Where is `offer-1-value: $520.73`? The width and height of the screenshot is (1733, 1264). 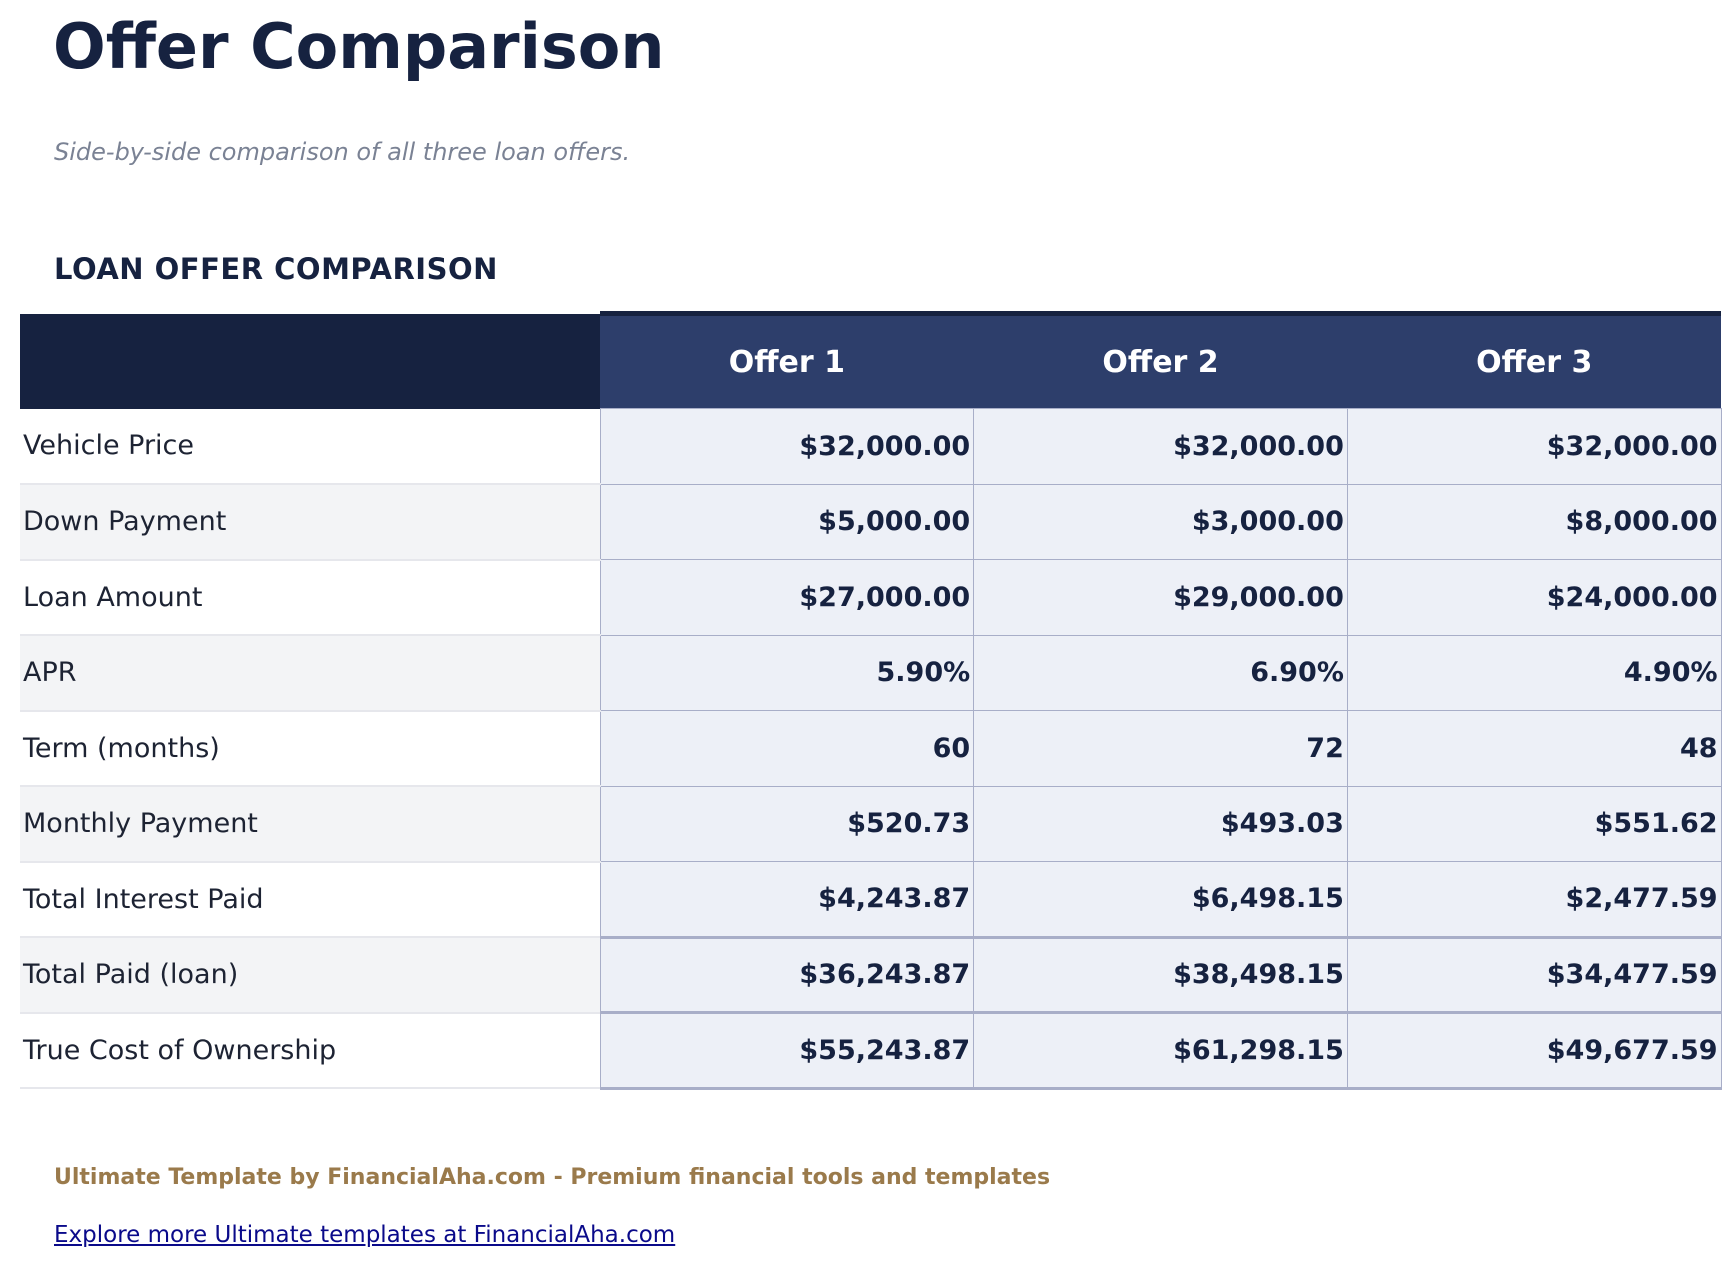
offer-1-value: $520.73 is located at coordinates (787, 823).